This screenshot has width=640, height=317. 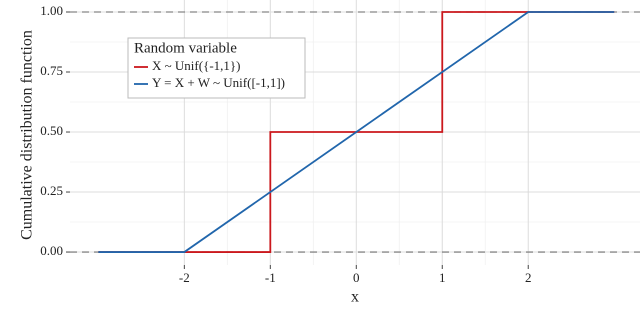 What do you see at coordinates (184, 277) in the screenshot?
I see `x-tick-label: -2` at bounding box center [184, 277].